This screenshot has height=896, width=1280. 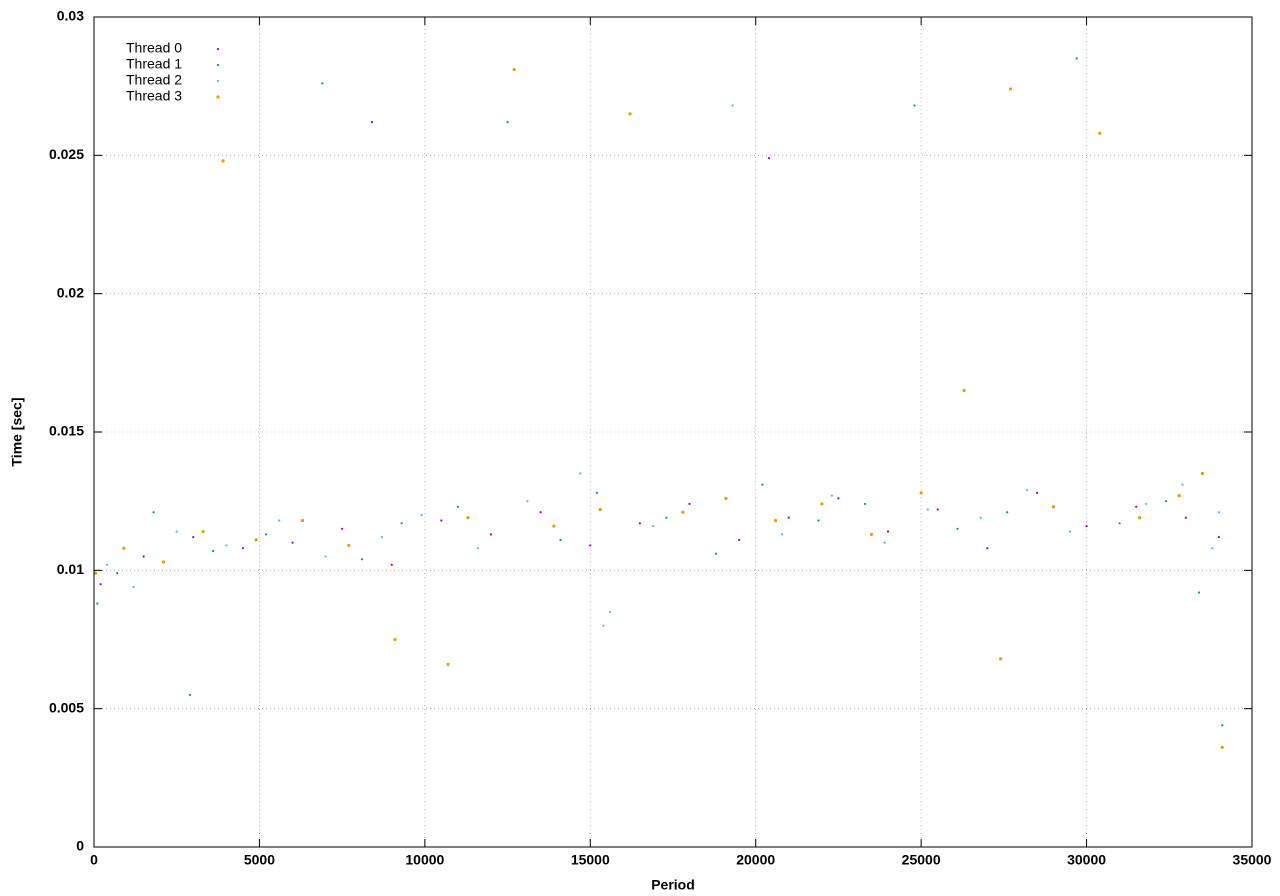 I want to click on y-tick-label: 0.015, so click(x=66, y=431).